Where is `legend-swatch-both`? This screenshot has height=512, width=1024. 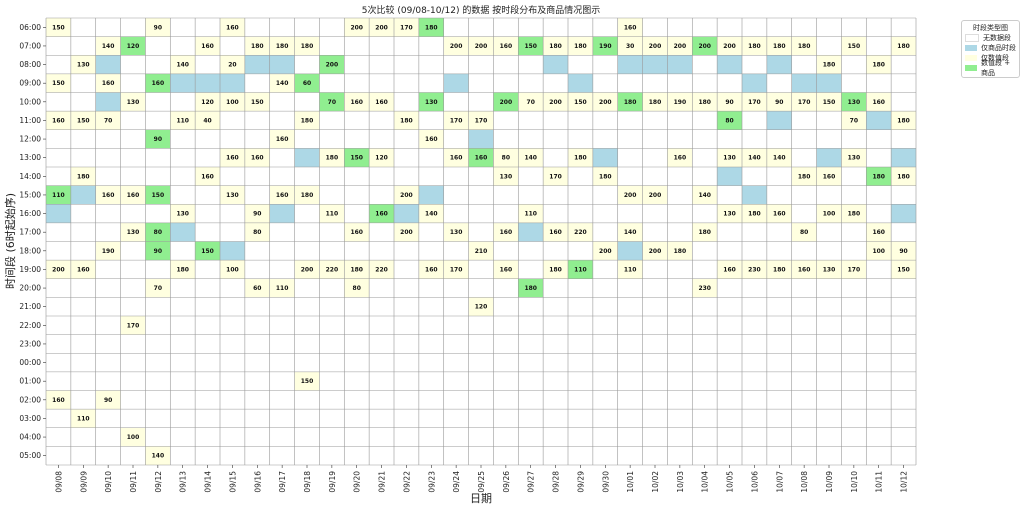 legend-swatch-both is located at coordinates (971, 68).